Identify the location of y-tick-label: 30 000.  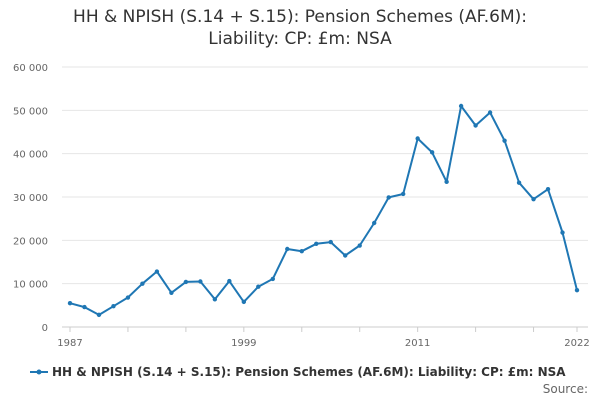
(30, 198).